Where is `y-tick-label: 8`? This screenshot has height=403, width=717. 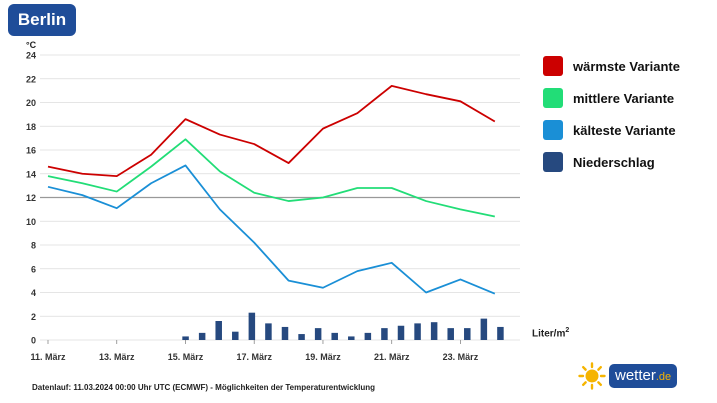
y-tick-label: 8 is located at coordinates (33, 246).